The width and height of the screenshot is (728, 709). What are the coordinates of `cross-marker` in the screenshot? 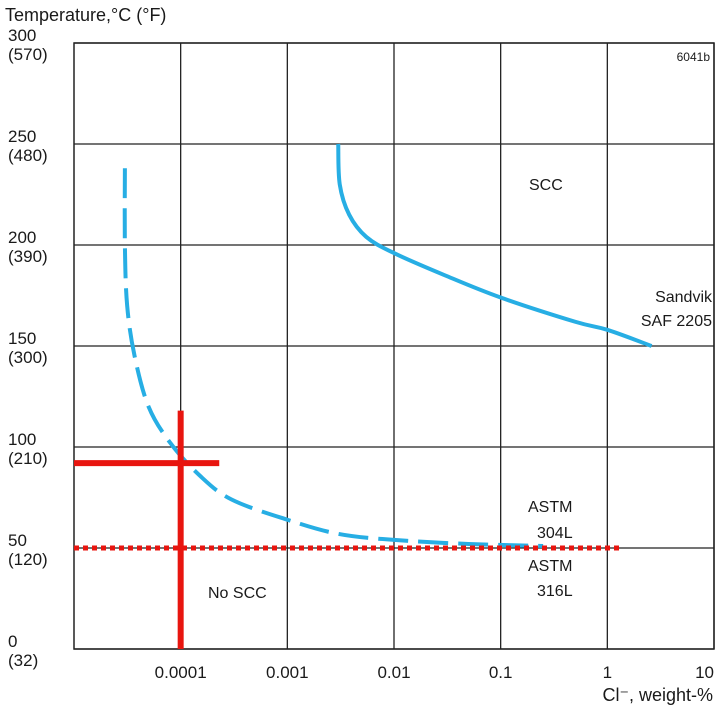 It's located at (147, 529).